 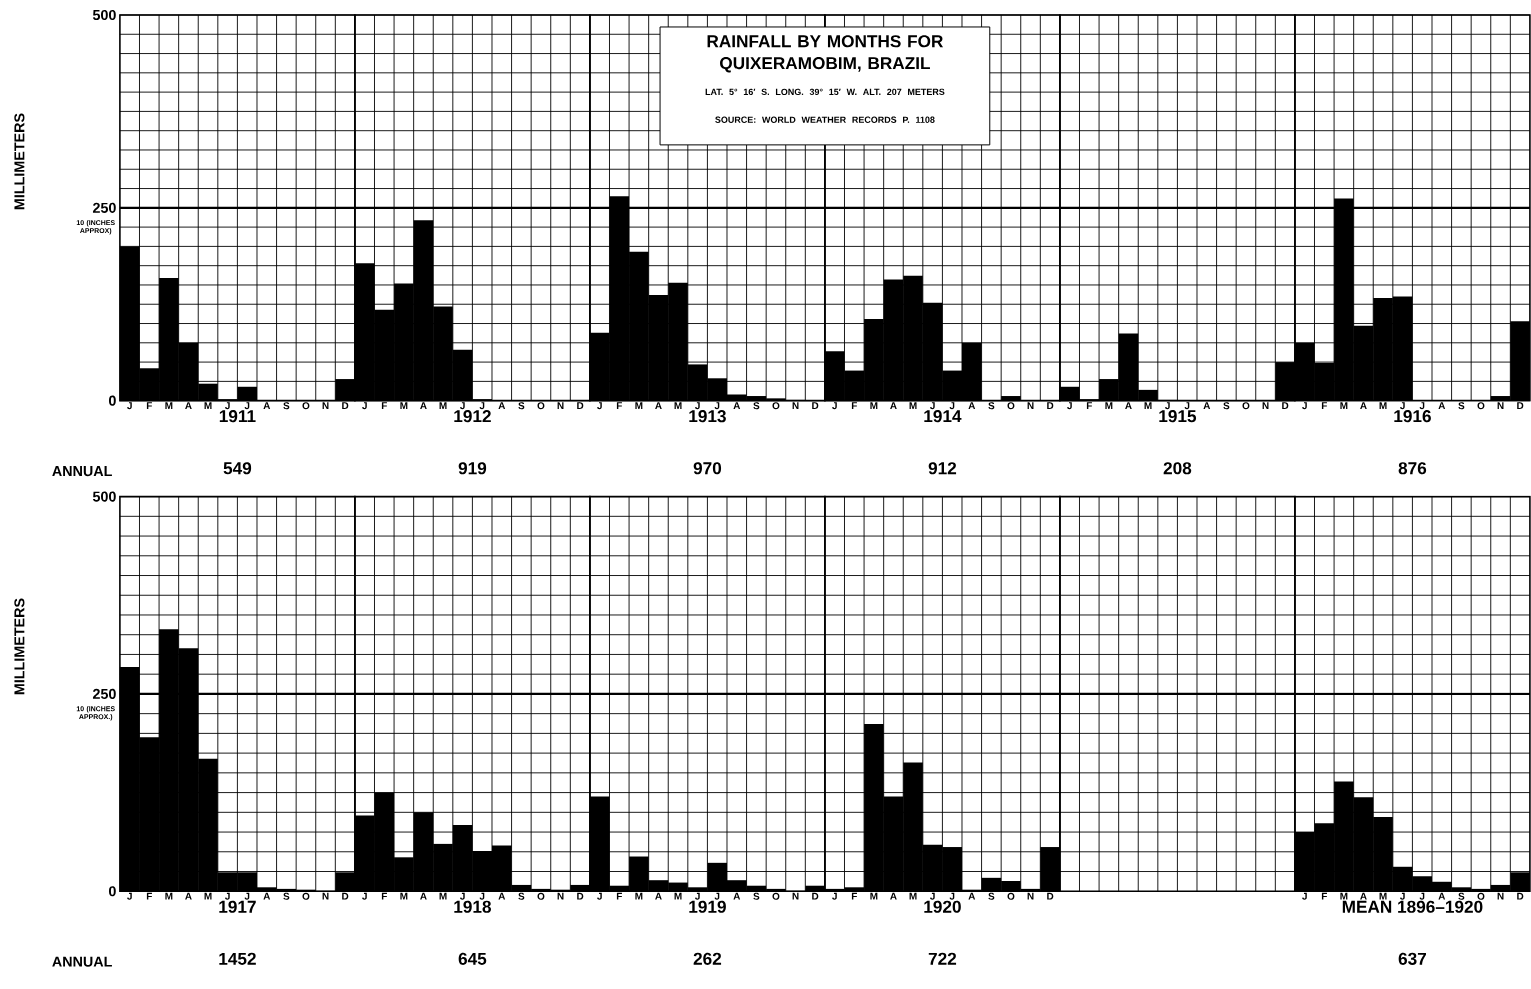 What do you see at coordinates (112, 400) in the screenshot?
I see `y-tick-label: 0` at bounding box center [112, 400].